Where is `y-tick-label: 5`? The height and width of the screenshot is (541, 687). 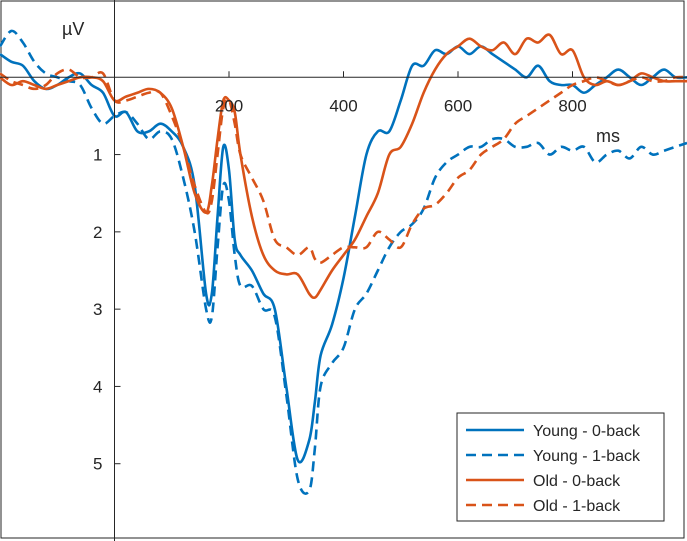
y-tick-label: 5 is located at coordinates (97, 464).